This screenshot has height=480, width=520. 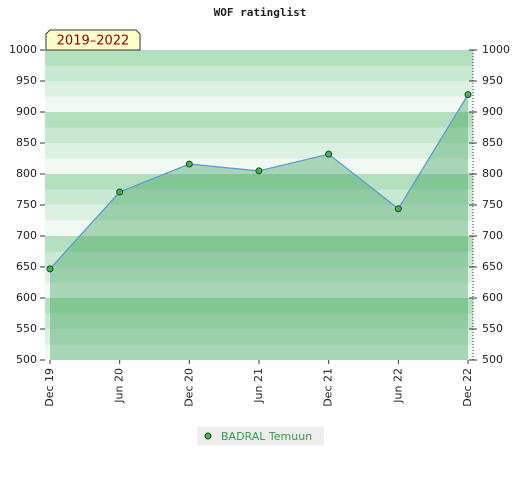 I want to click on y-tick-label: 800, so click(x=26, y=173).